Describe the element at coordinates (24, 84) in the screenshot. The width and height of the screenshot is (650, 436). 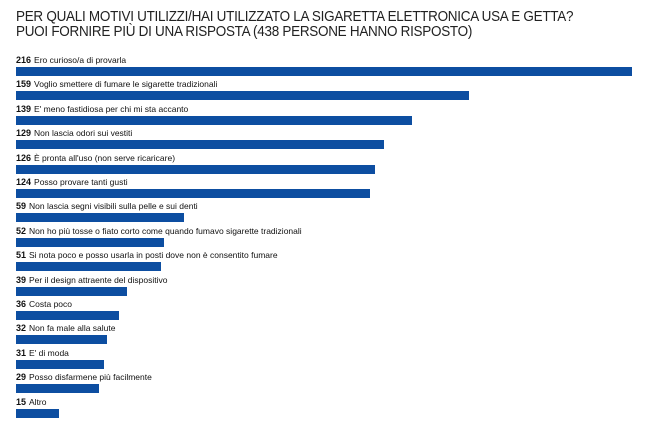
I see `data-label: 159` at that location.